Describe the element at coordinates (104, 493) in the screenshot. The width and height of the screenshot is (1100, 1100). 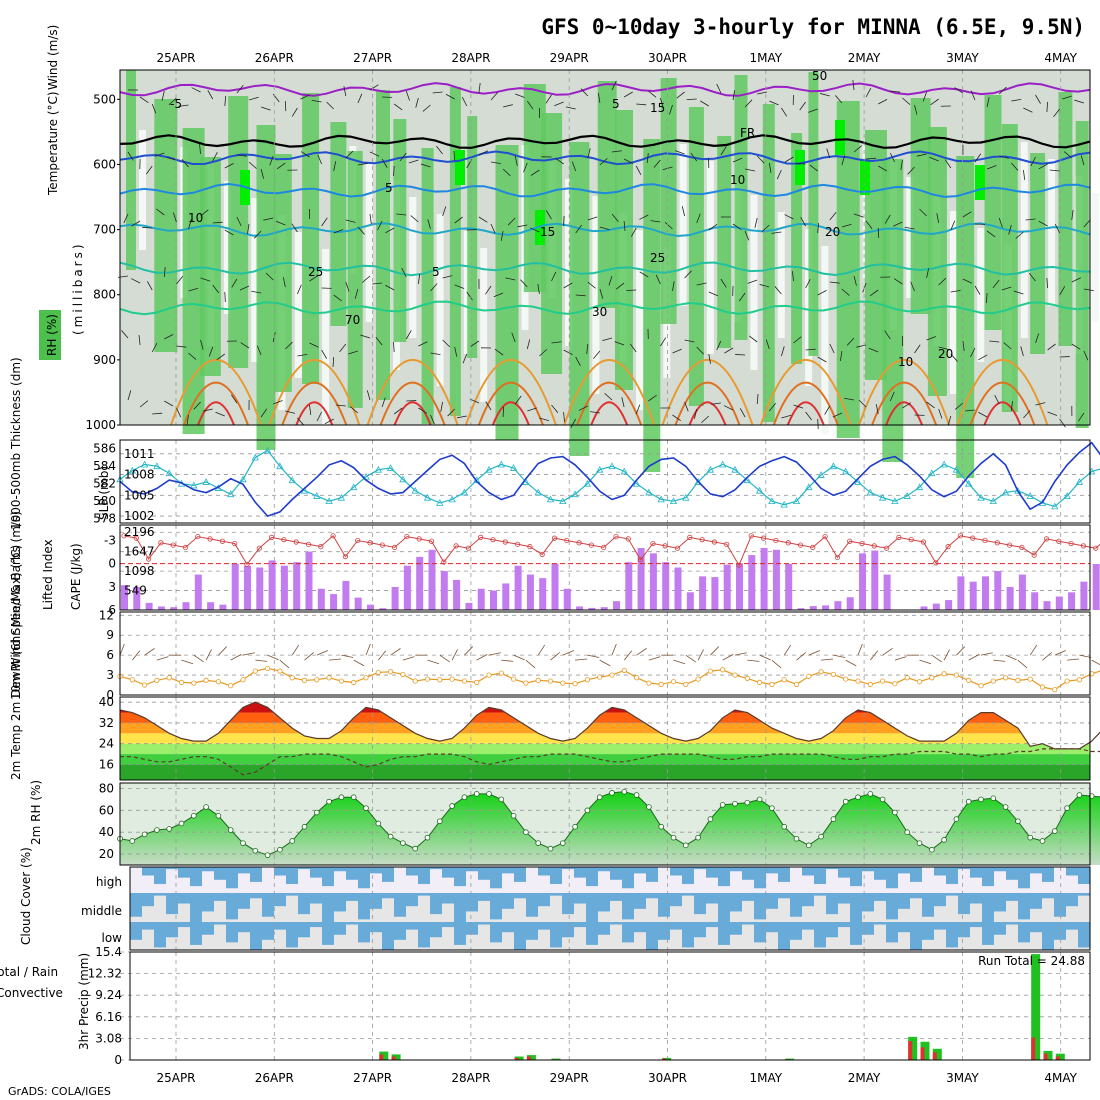
I see `slp-axis-label: SLP (mb)` at that location.